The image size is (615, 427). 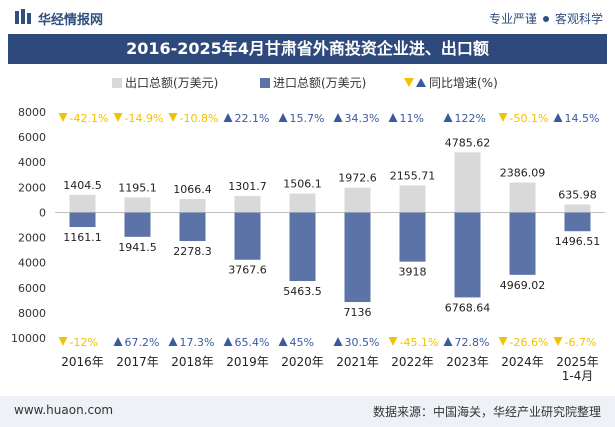 What do you see at coordinates (302, 362) in the screenshot?
I see `x-category-label: 2020年` at bounding box center [302, 362].